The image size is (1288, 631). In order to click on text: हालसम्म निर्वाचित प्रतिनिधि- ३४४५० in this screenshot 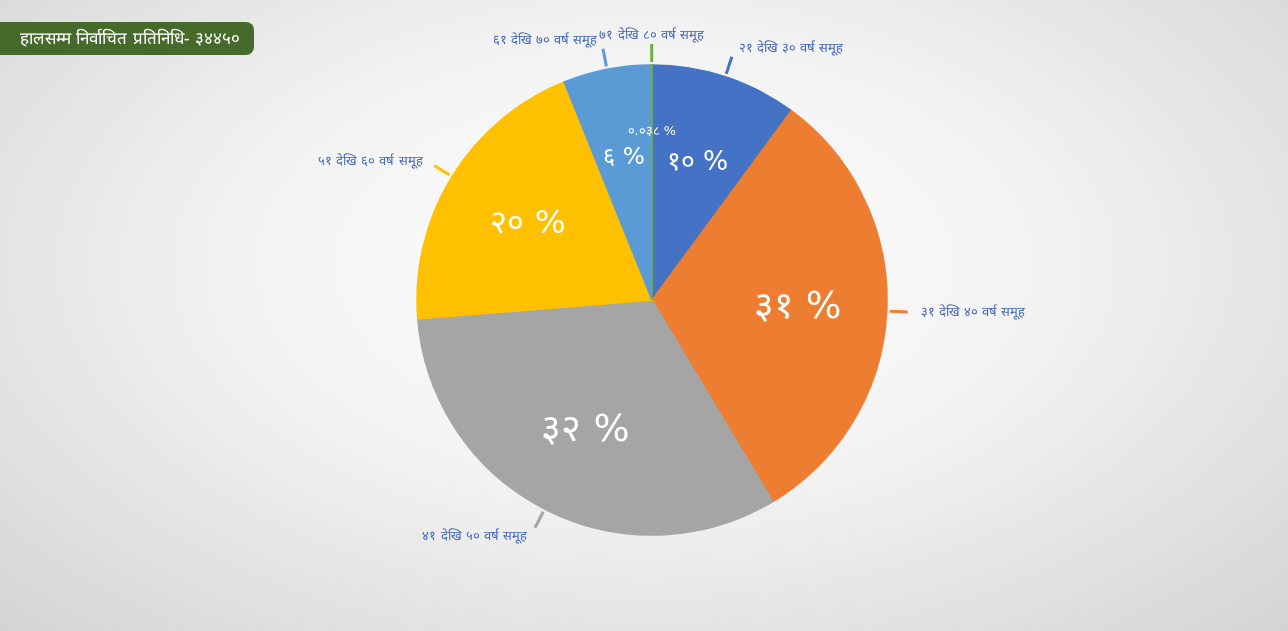, I will do `click(127, 38)`.